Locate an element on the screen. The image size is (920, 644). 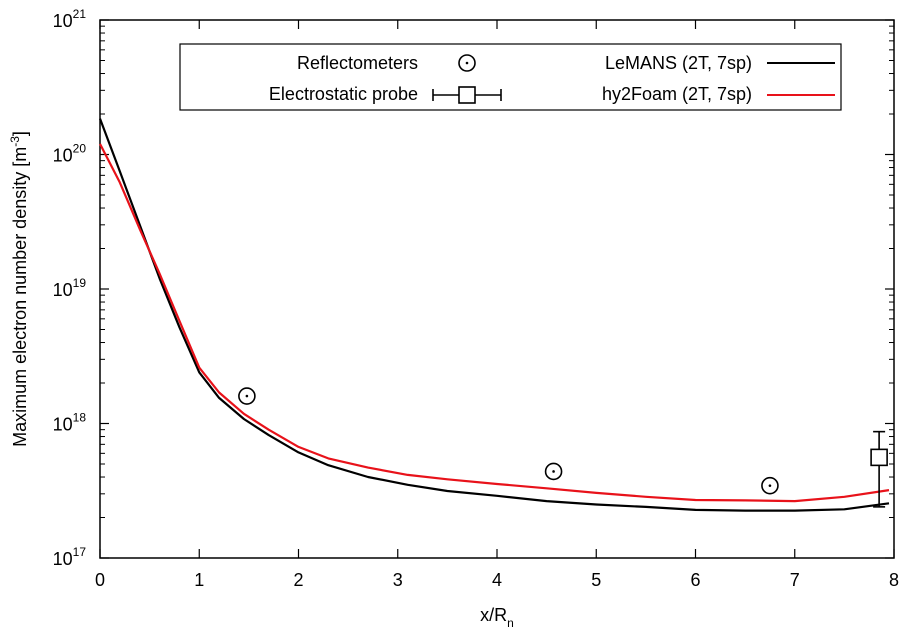
data-markers is located at coordinates (563, 447).